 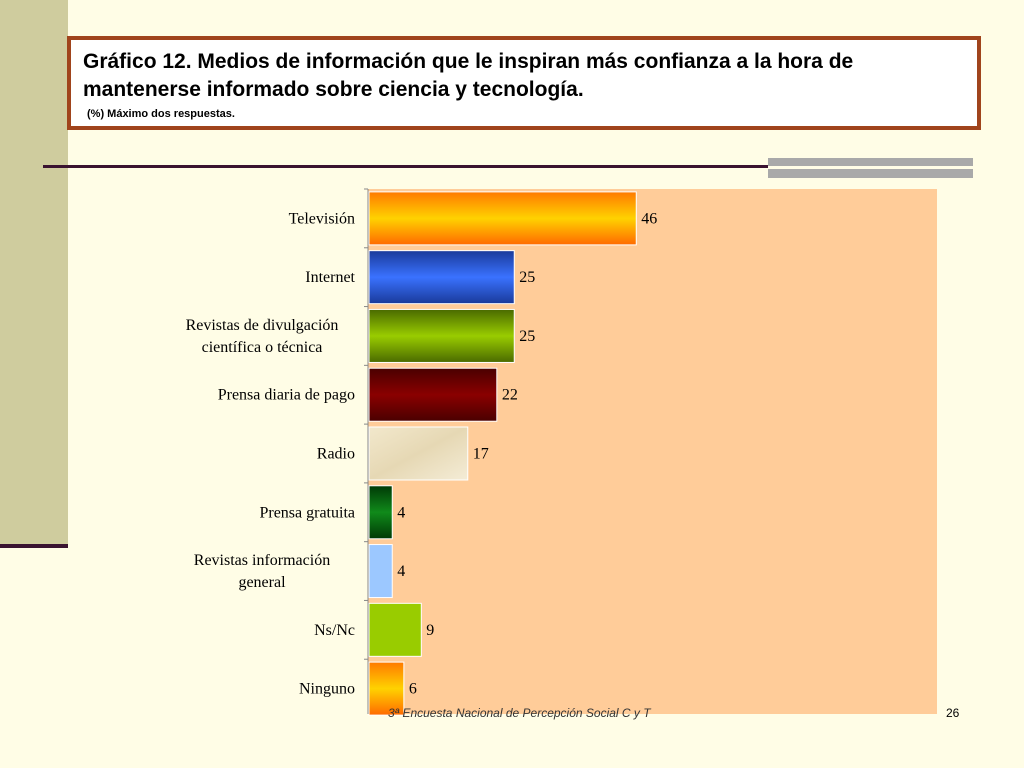 What do you see at coordinates (334, 630) in the screenshot?
I see `category-label-7: Ns/Nc` at bounding box center [334, 630].